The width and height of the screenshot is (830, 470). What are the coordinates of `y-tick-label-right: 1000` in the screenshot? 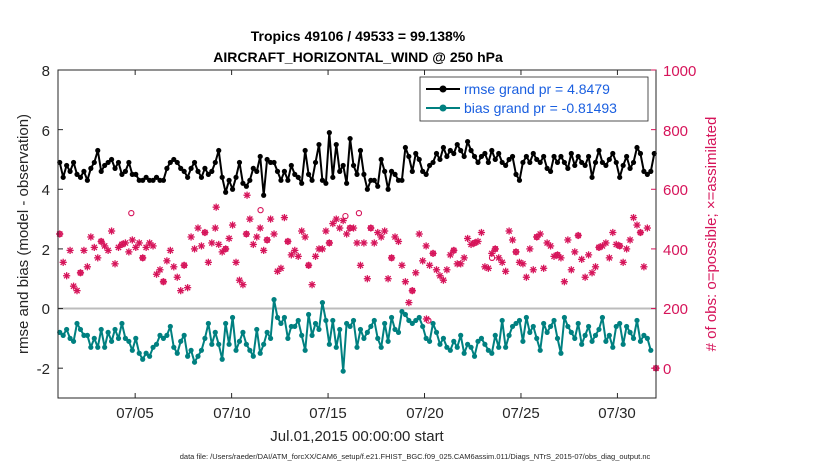 It's located at (679, 71).